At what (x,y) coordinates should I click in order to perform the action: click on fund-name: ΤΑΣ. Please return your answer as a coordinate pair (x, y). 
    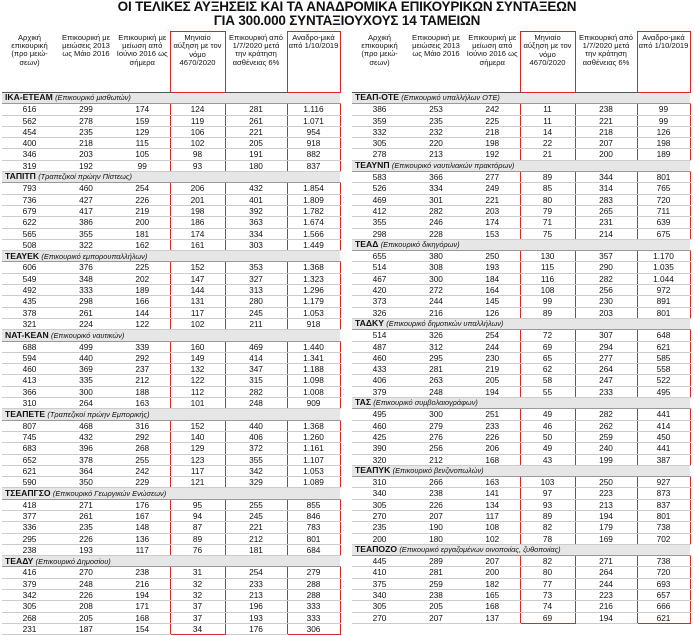
    Looking at the image, I should click on (363, 402).